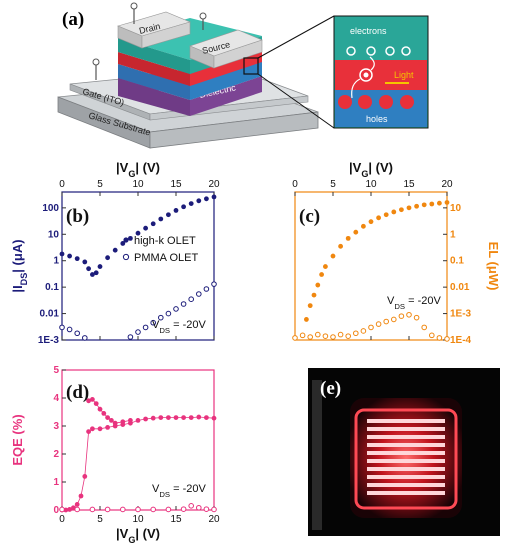 The width and height of the screenshot is (506, 550). What do you see at coordinates (77, 216) in the screenshot?
I see `panel-letter: (b)` at bounding box center [77, 216].